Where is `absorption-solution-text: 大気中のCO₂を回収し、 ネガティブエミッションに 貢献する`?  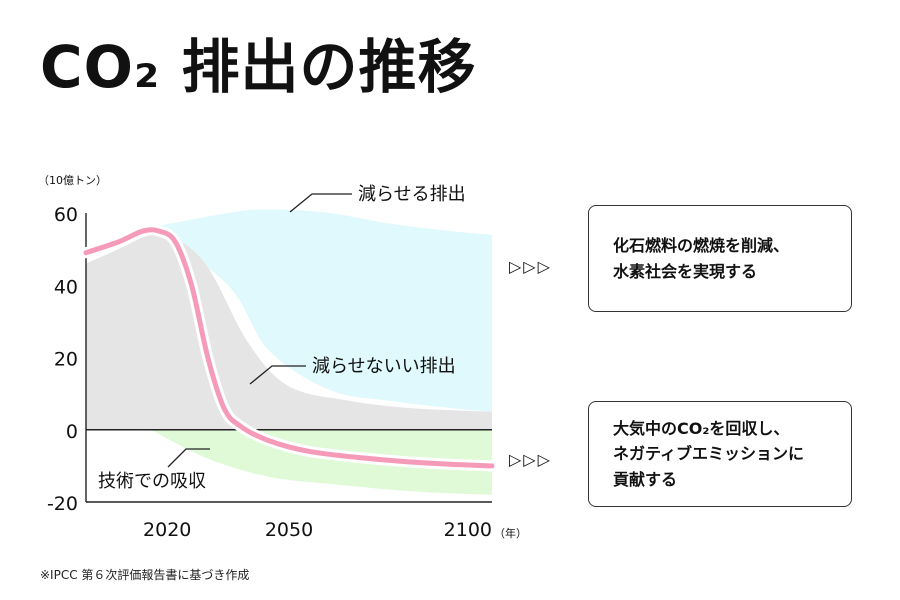 absorption-solution-text: 大気中のCO₂を回収し、 ネガティブエミッションに 貢献する is located at coordinates (709, 453).